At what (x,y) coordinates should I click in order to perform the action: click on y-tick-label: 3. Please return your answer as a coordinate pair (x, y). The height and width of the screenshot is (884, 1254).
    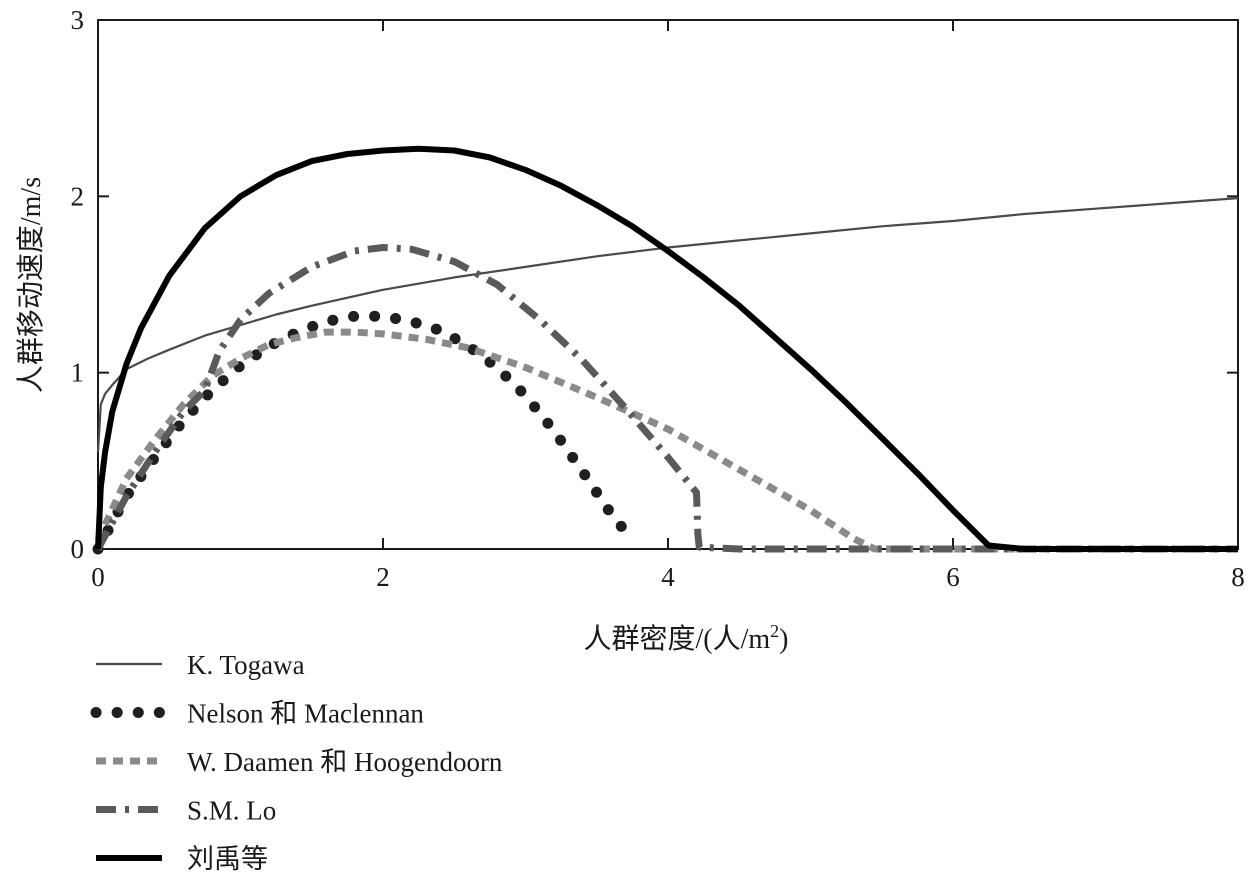
    Looking at the image, I should click on (78, 20).